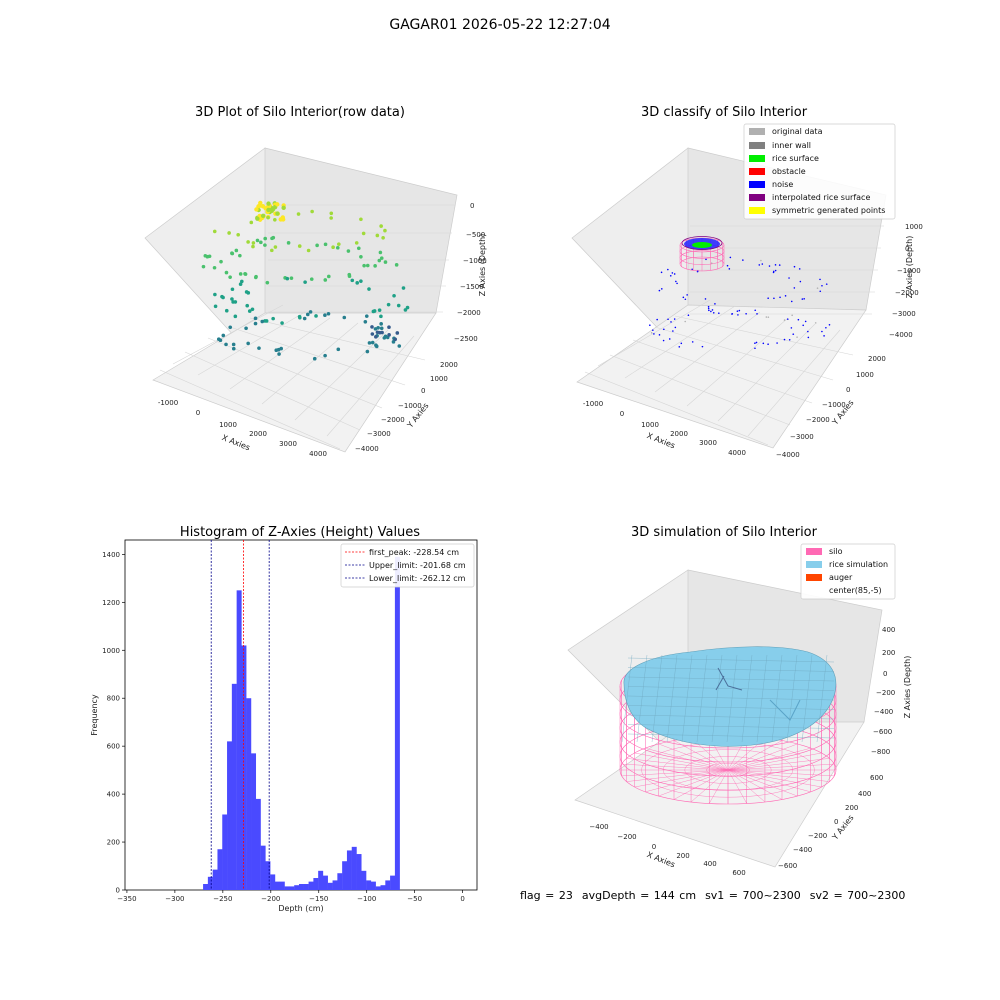  I want to click on classify-x-tick: 3000, so click(708, 443).